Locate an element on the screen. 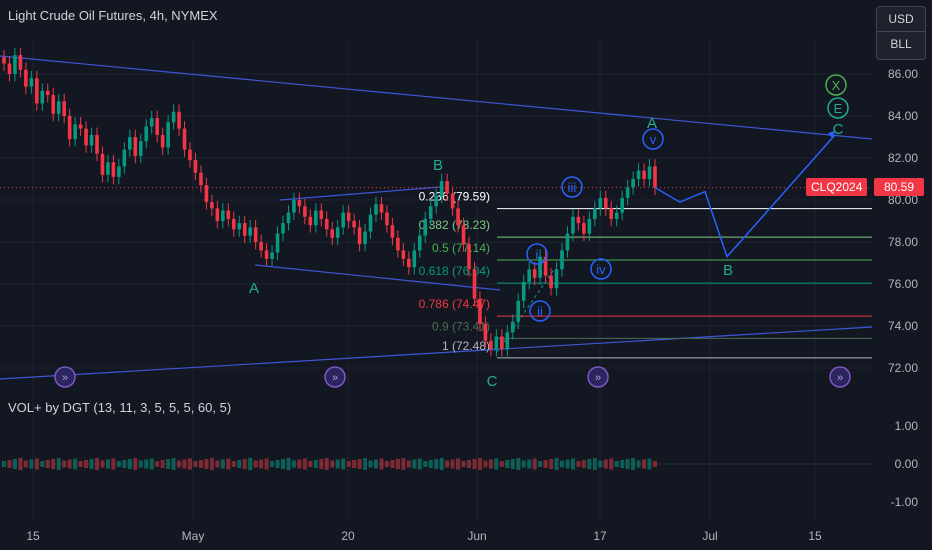 The image size is (932, 550). wave-label: ii is located at coordinates (540, 311).